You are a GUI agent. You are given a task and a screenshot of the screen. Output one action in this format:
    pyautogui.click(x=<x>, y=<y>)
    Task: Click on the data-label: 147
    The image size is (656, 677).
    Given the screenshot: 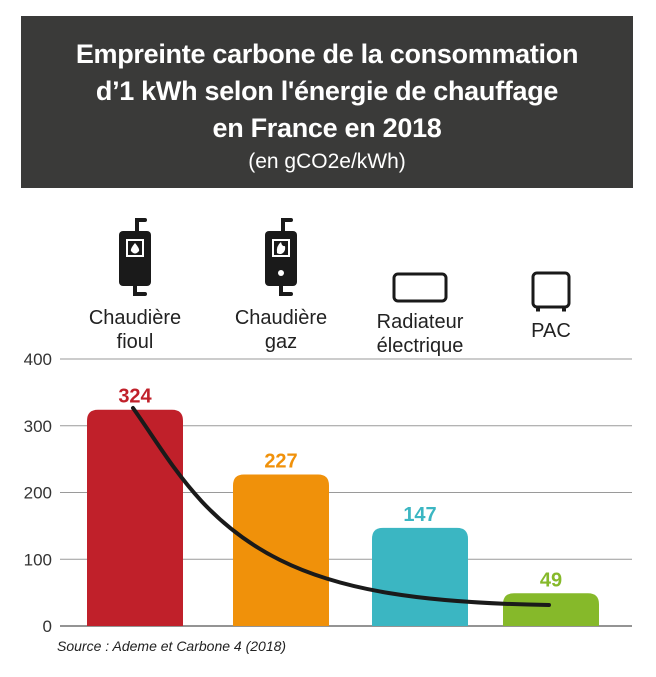 What is the action you would take?
    pyautogui.click(x=419, y=515)
    